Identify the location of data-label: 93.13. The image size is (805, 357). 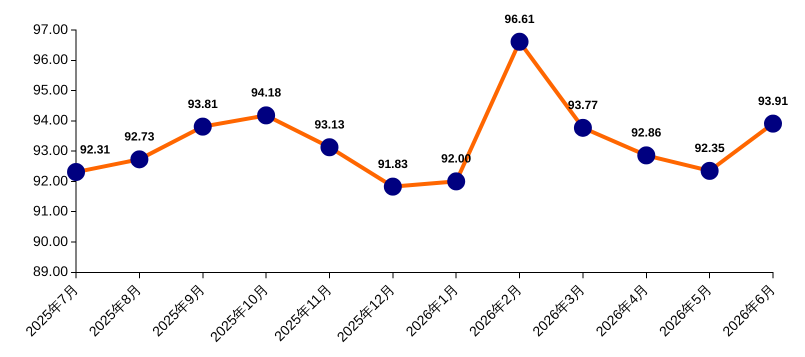
(329, 125).